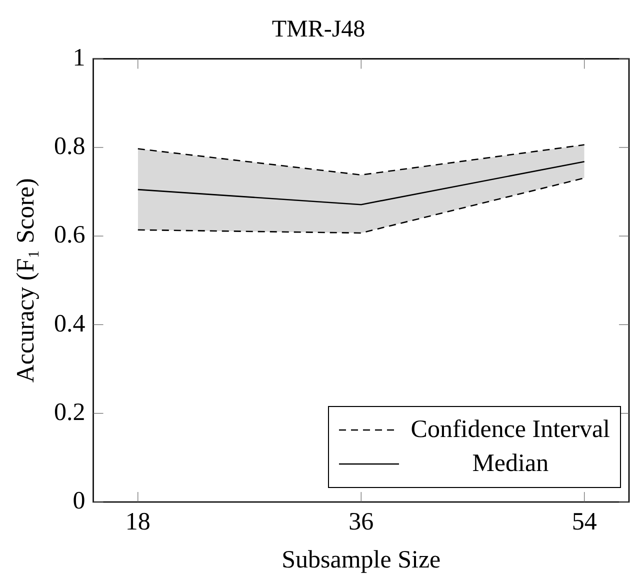 Image resolution: width=637 pixels, height=580 pixels. Describe the element at coordinates (79, 58) in the screenshot. I see `y-tick-label: 1` at that location.